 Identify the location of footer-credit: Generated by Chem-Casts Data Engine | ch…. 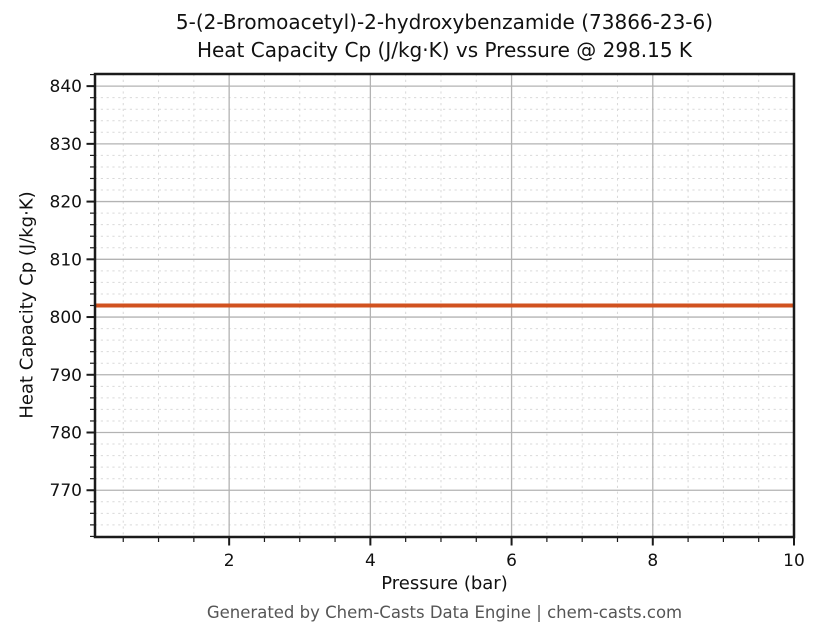
(444, 612).